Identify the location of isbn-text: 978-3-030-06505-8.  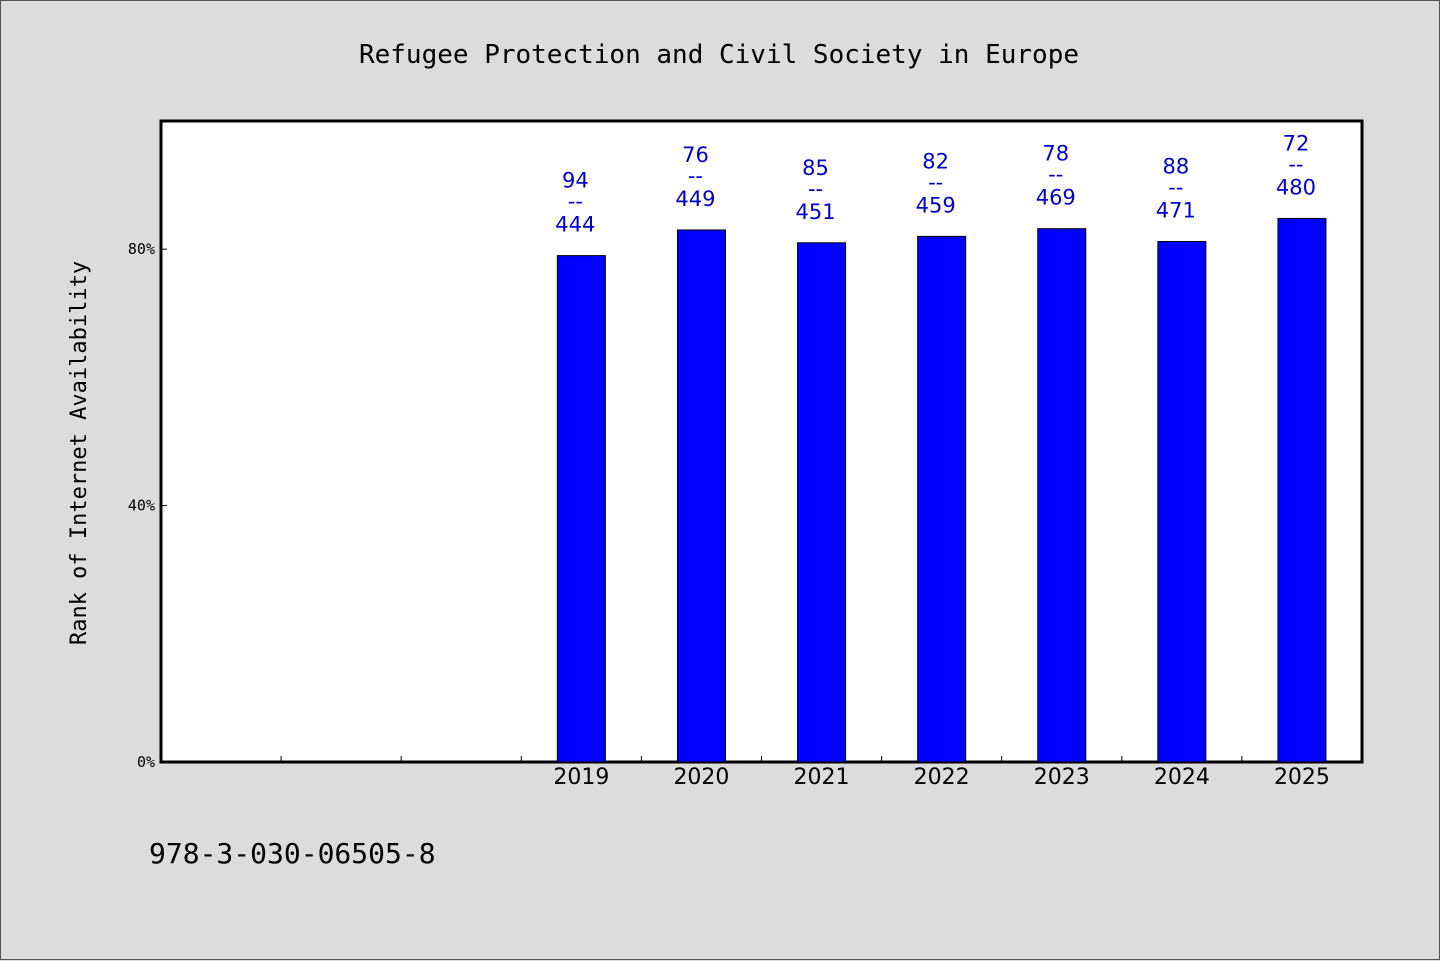
(292, 853).